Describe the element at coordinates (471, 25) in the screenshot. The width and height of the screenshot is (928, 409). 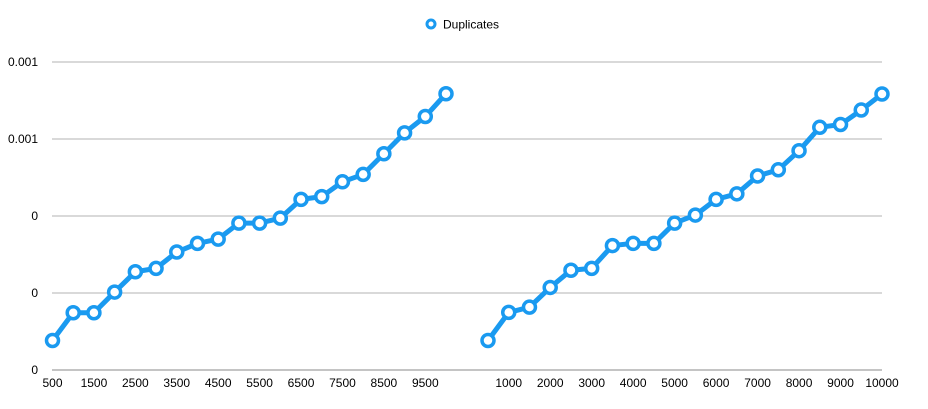
I see `legend-label: Duplicates` at that location.